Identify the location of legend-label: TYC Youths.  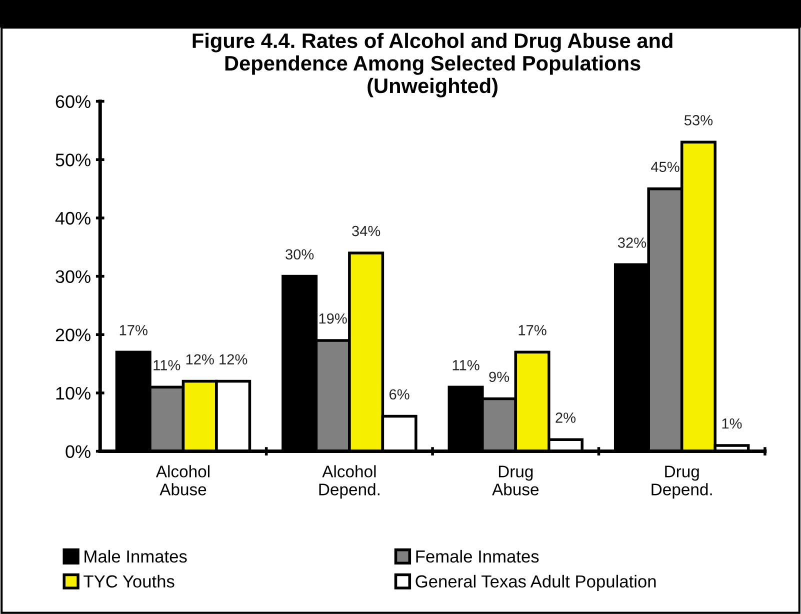
(129, 581).